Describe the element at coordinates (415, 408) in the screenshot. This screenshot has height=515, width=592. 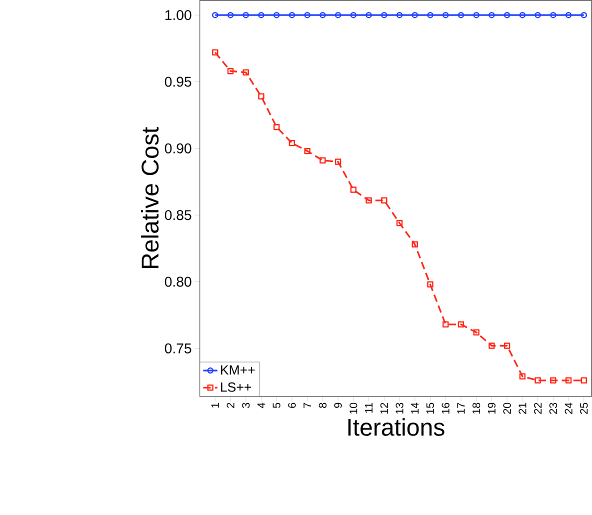
I see `x-tick-label: 14` at that location.